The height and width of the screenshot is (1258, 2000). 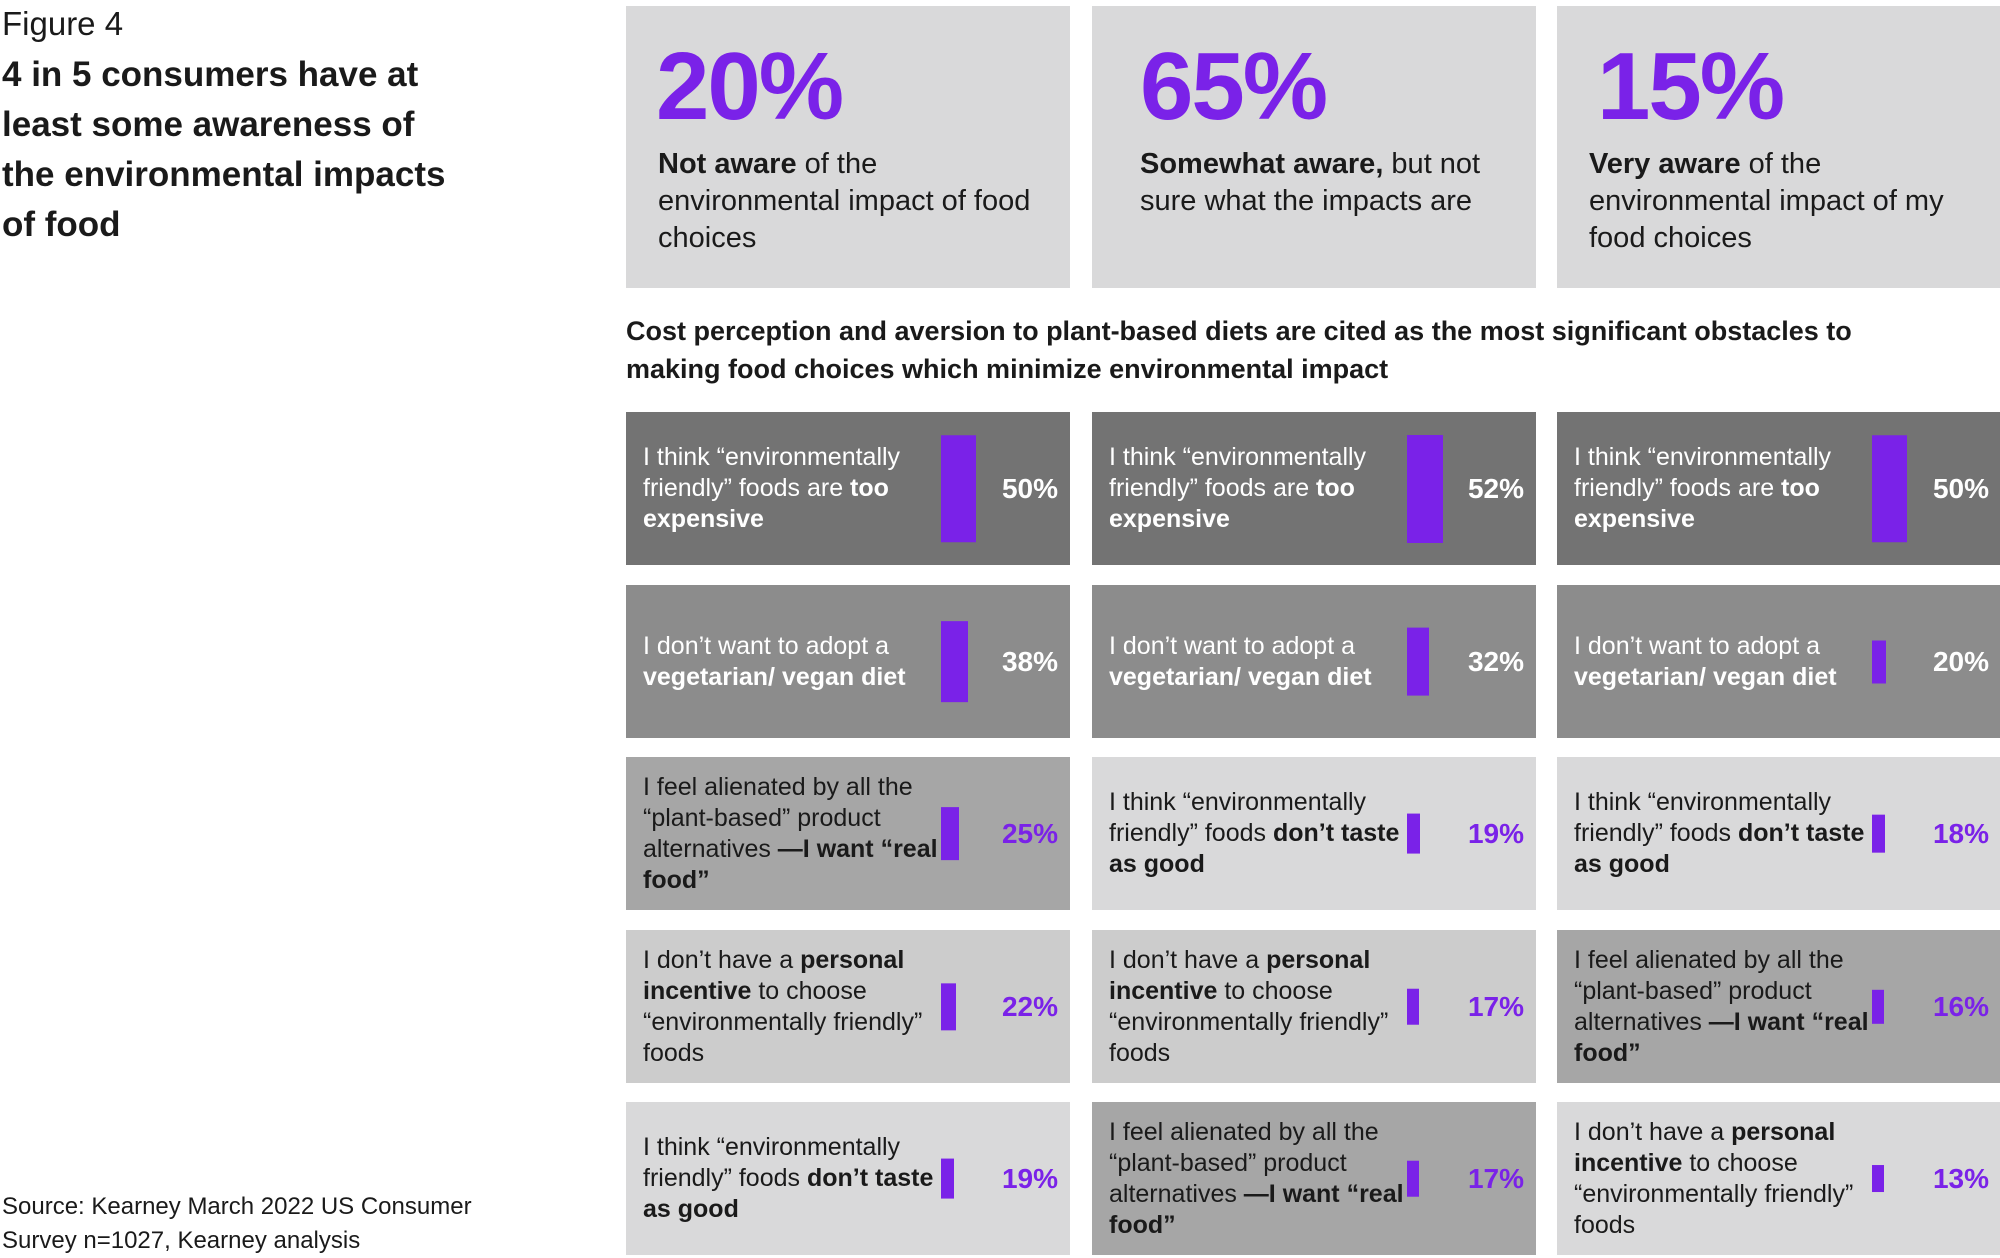 What do you see at coordinates (1029, 1006) in the screenshot?
I see `value-label: 22%` at bounding box center [1029, 1006].